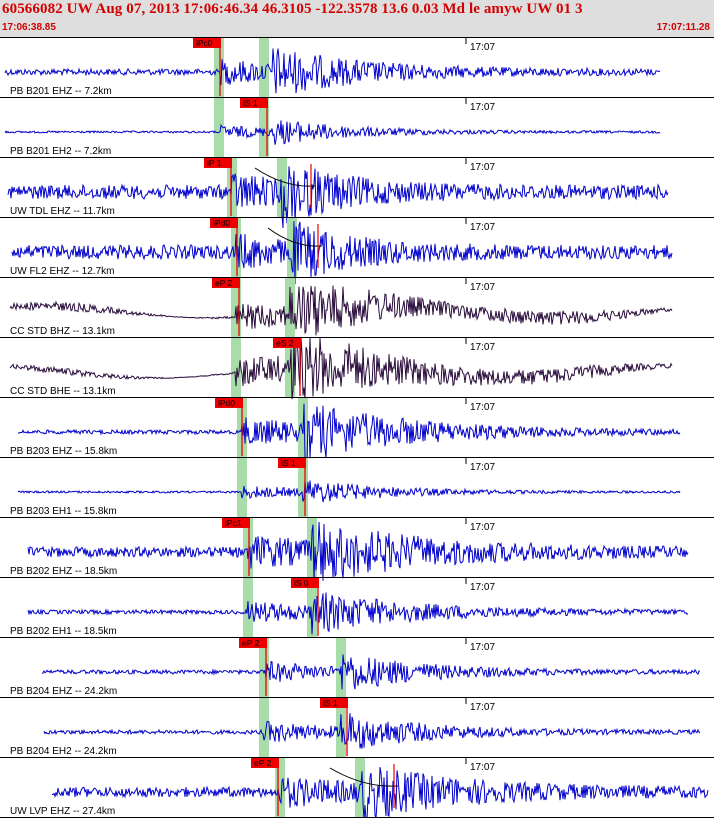 The image size is (714, 818). Describe the element at coordinates (63, 631) in the screenshot. I see `station-label: PB B202 EH1 -- 18.5km` at that location.